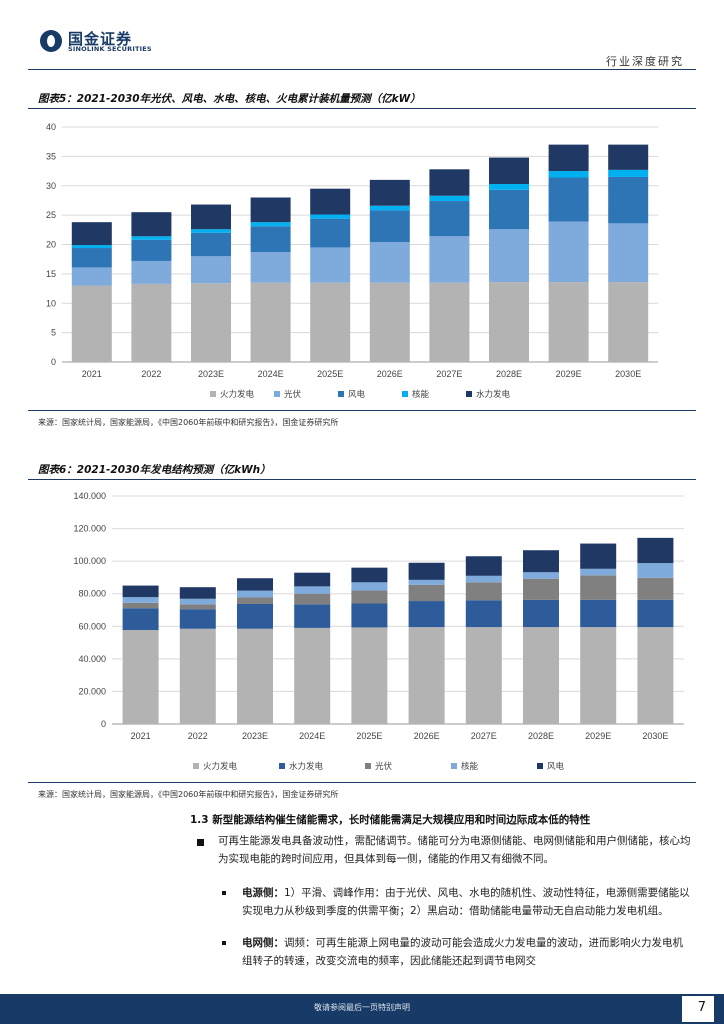 The image size is (724, 1024). What do you see at coordinates (224, 943) in the screenshot?
I see `small-bullet-icon` at bounding box center [224, 943].